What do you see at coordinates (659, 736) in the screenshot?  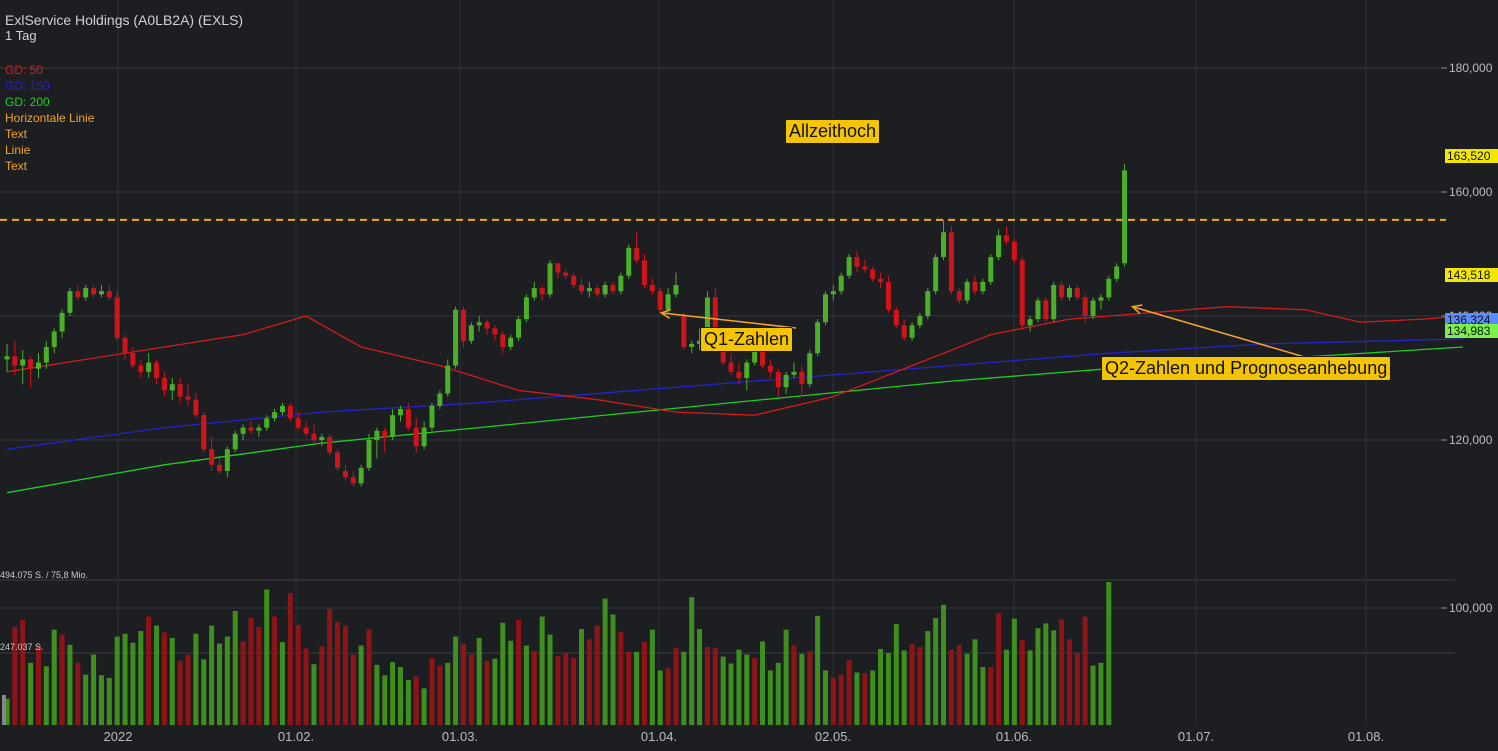 I see `x-tick-label: 01.04.` at bounding box center [659, 736].